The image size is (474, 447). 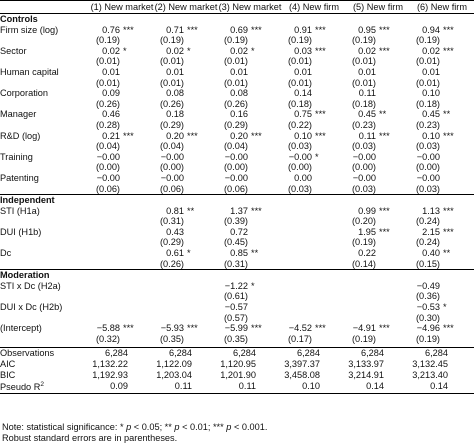 What do you see at coordinates (302, 374) in the screenshot?
I see `cell-value: 3,458.08` at bounding box center [302, 374].